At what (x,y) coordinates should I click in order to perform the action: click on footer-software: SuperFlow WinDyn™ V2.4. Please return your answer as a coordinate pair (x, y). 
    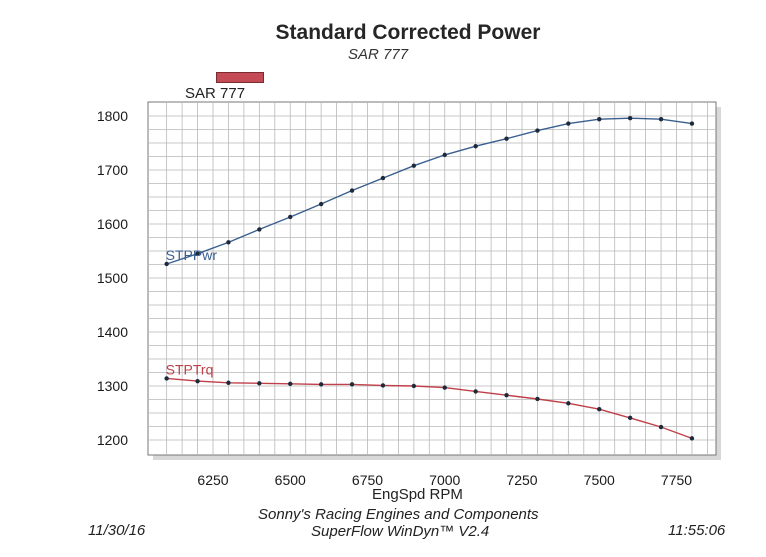
    Looking at the image, I should click on (400, 531).